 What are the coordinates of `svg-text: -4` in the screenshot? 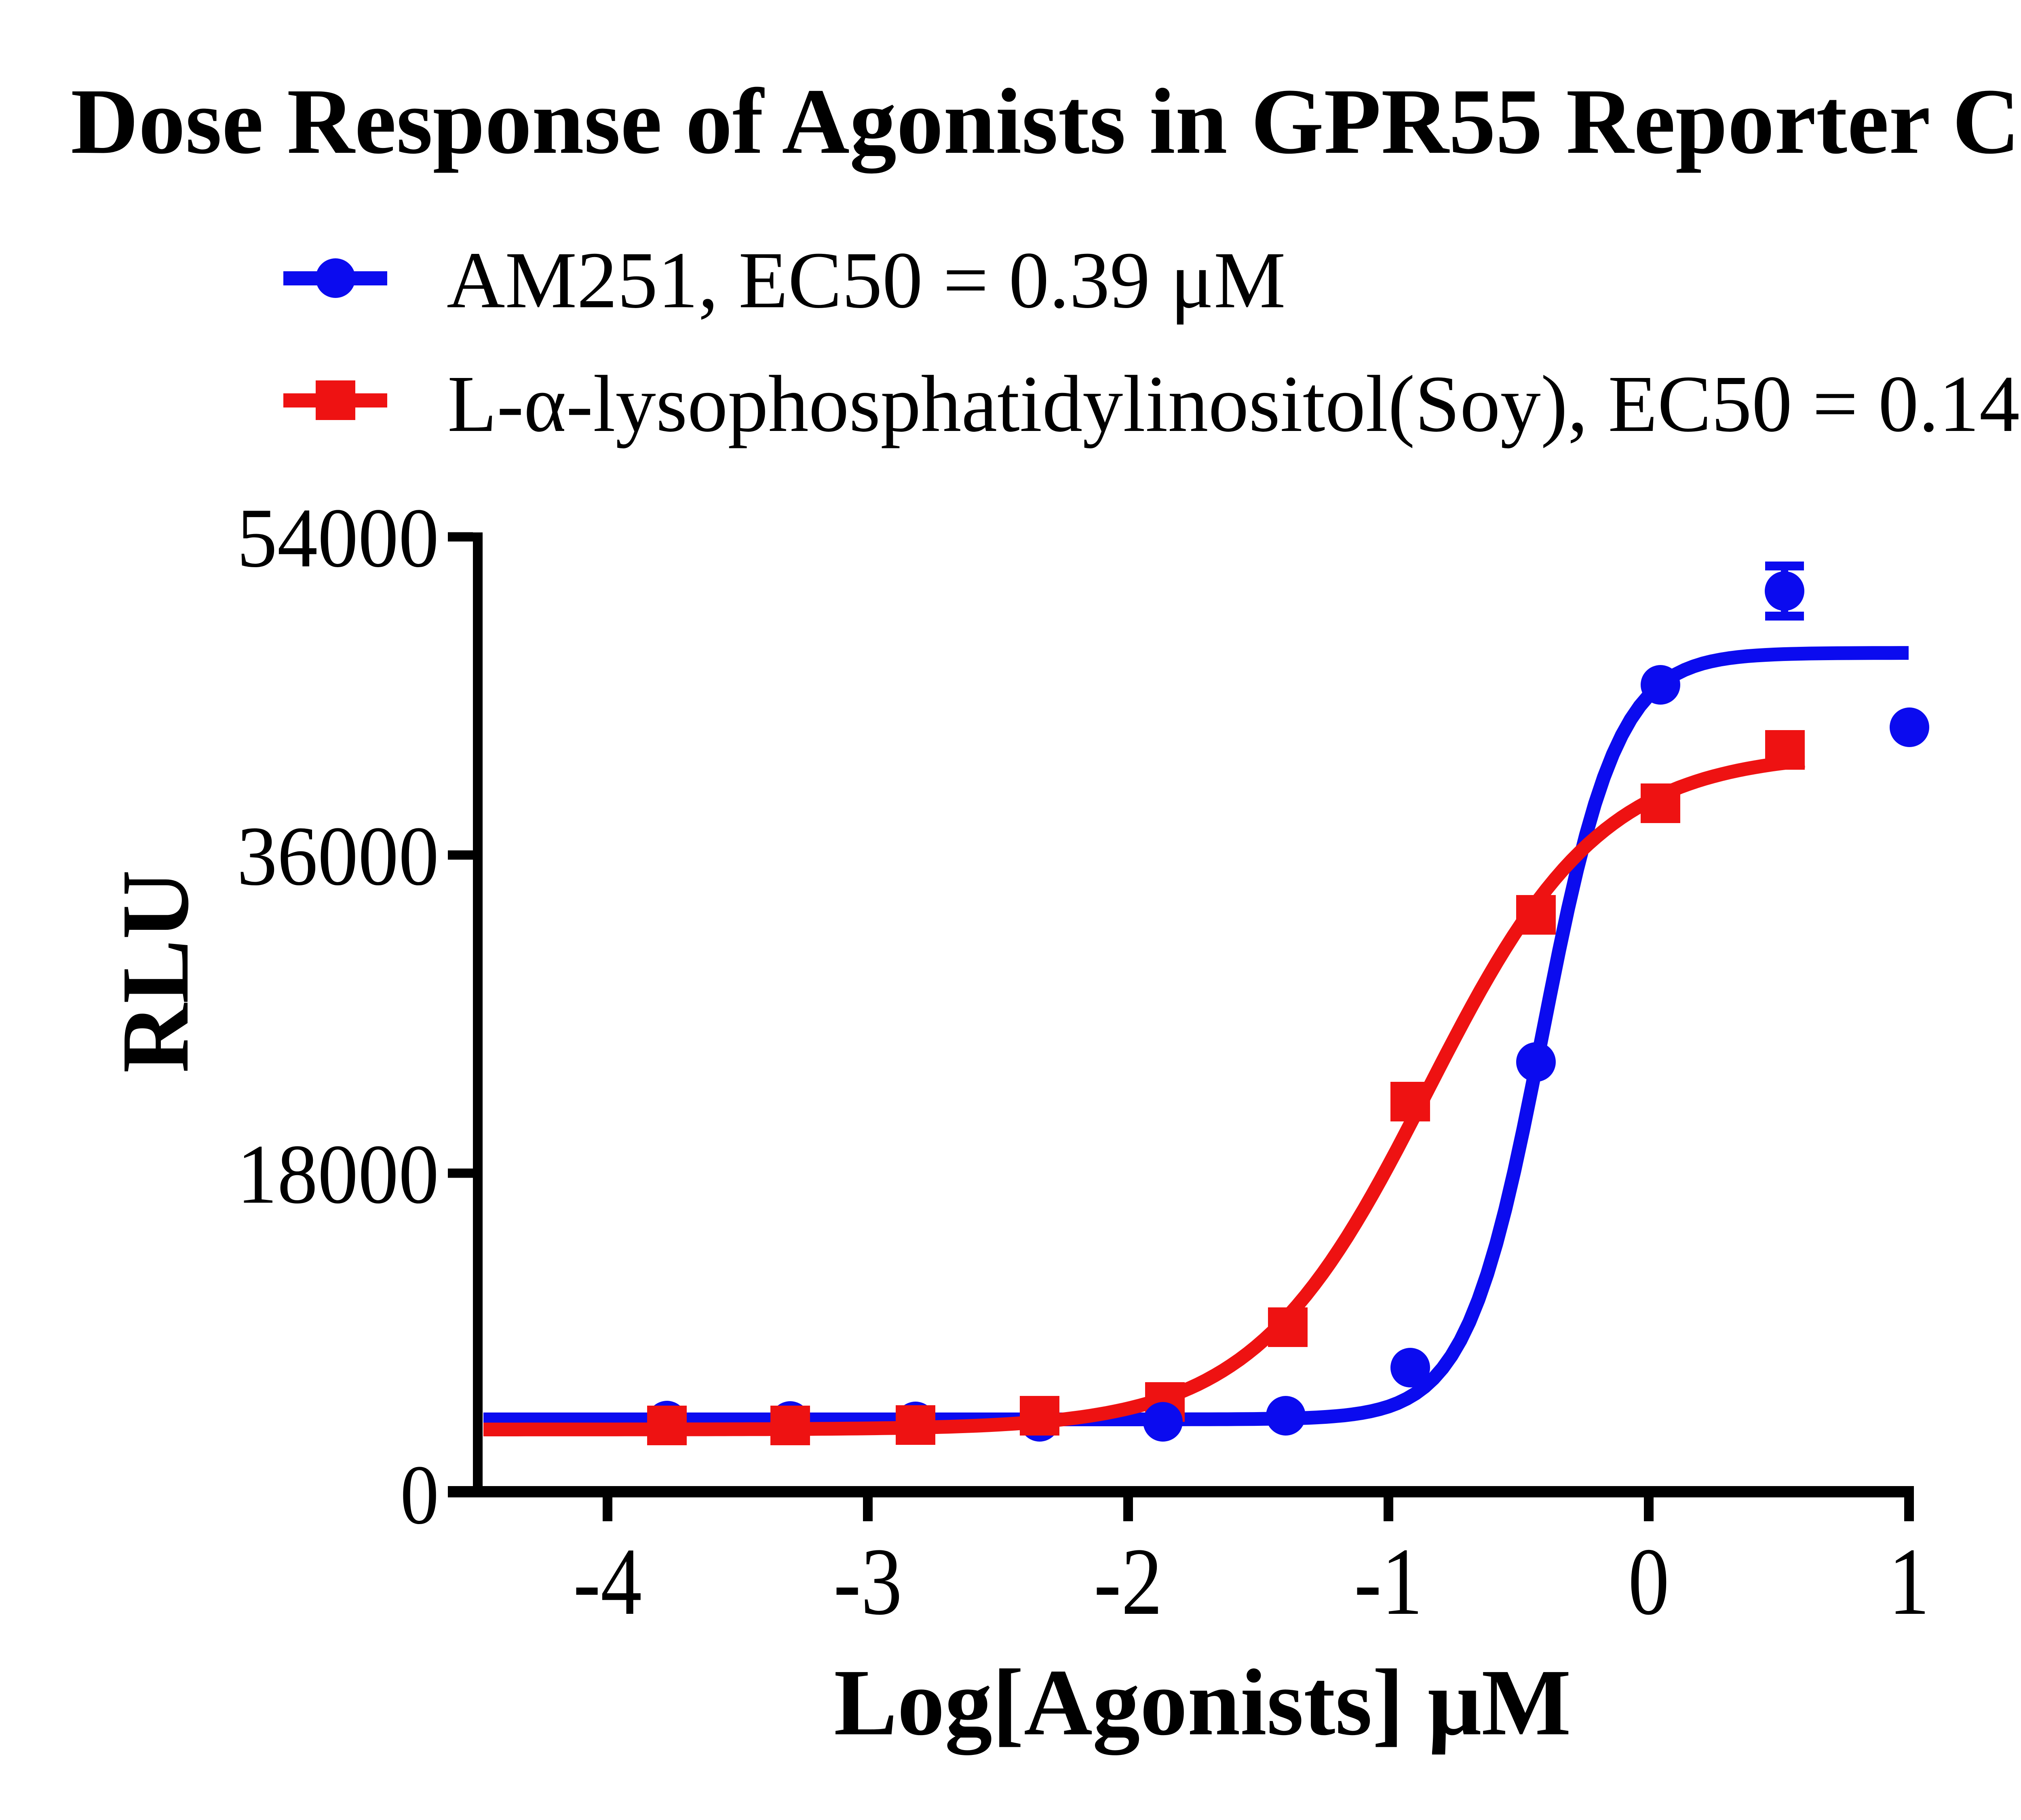 It's located at (608, 1582).